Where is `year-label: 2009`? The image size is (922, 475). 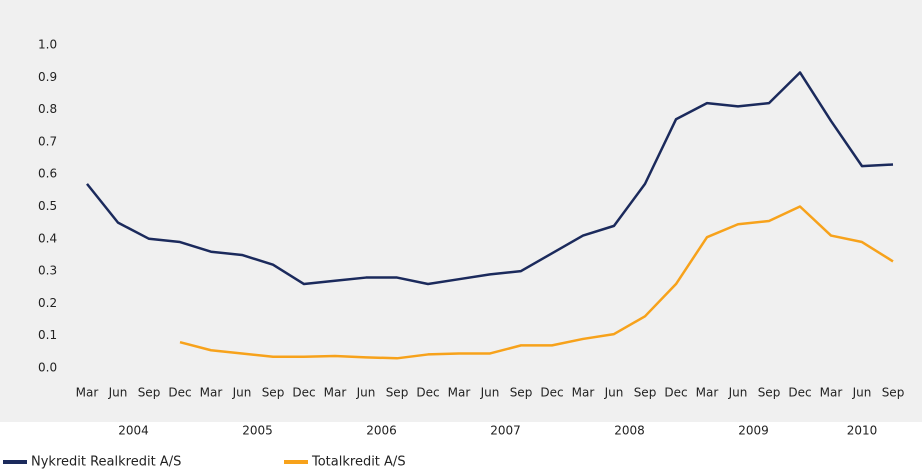 year-label: 2009 is located at coordinates (753, 431).